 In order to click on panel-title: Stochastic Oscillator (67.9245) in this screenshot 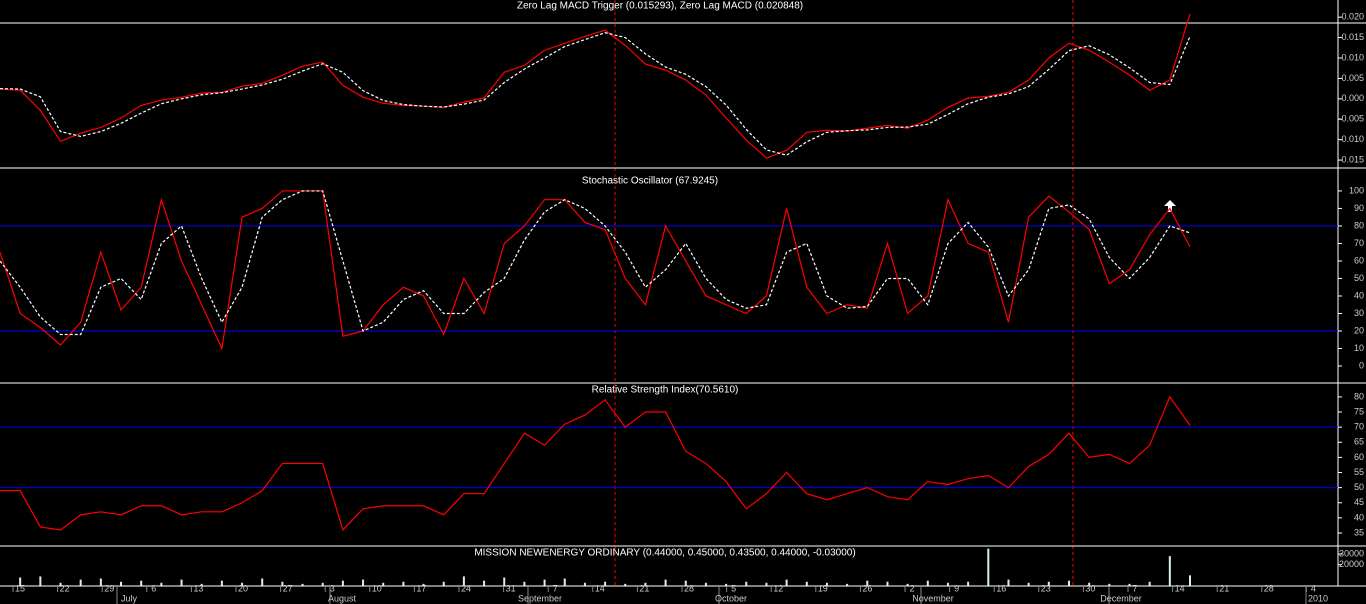, I will do `click(650, 181)`.